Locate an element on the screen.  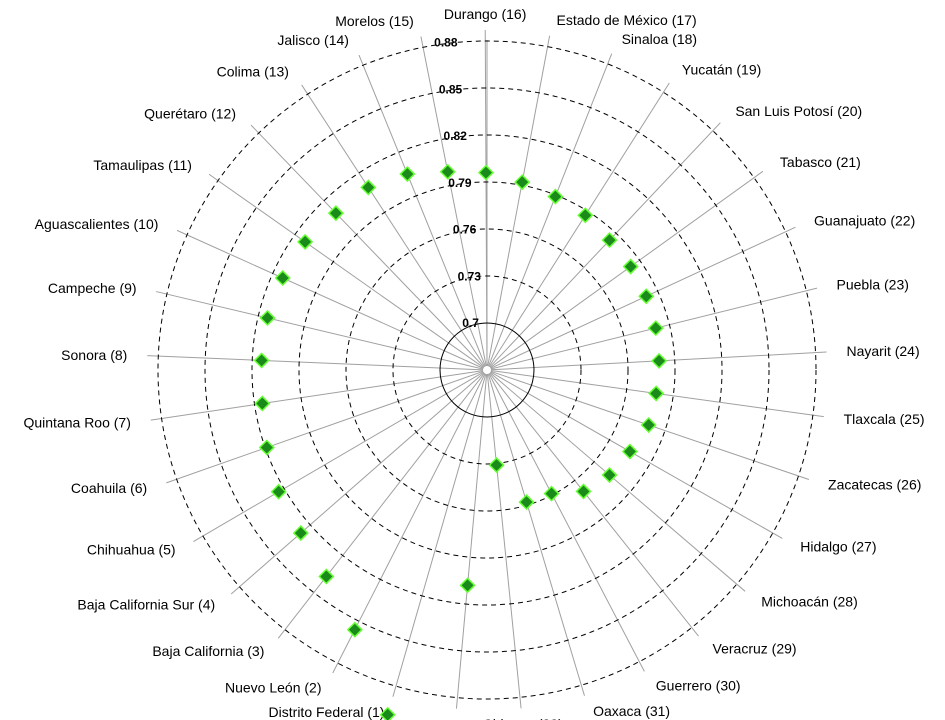
tick-label: 0.7 is located at coordinates (470, 323).